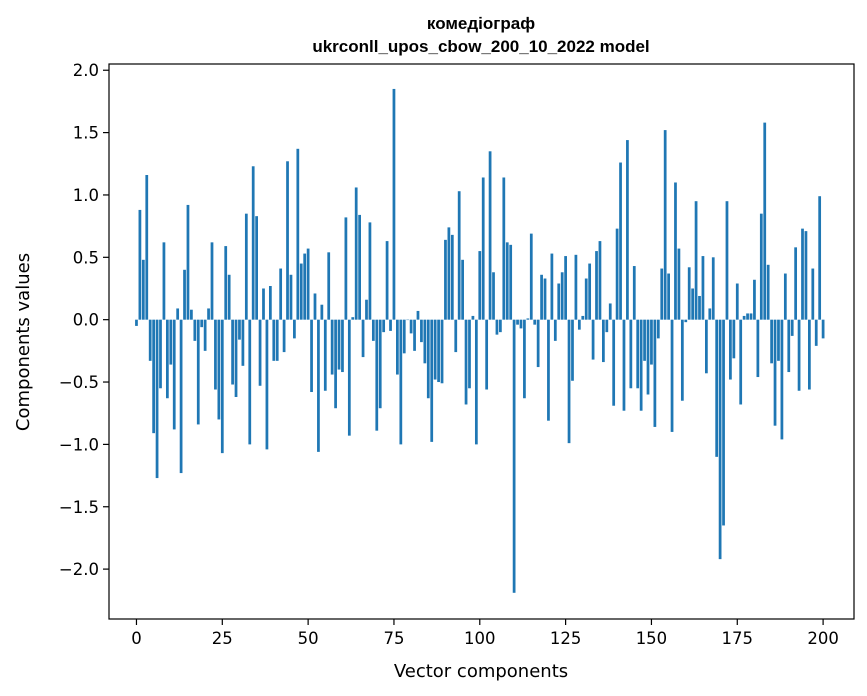 The image size is (867, 696). Describe the element at coordinates (79, 382) in the screenshot. I see `y-tick-label: −0.5` at that location.